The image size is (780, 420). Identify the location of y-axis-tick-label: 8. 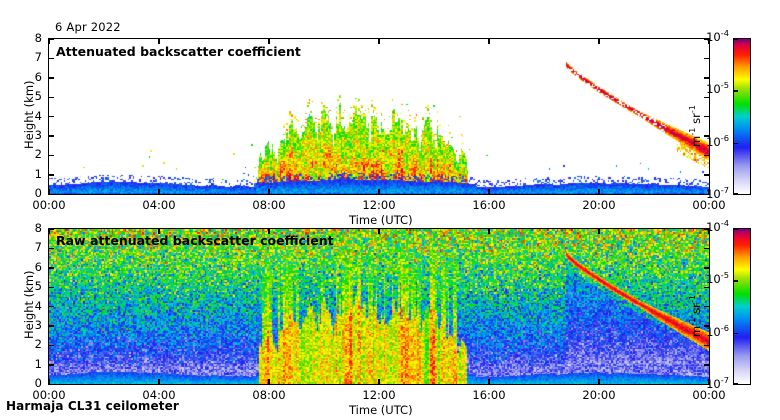
(38, 38).